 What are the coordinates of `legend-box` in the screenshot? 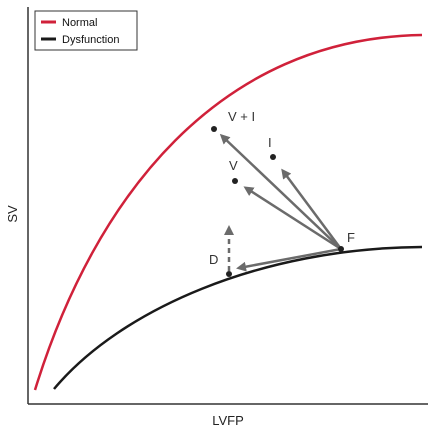 It's located at (86, 30).